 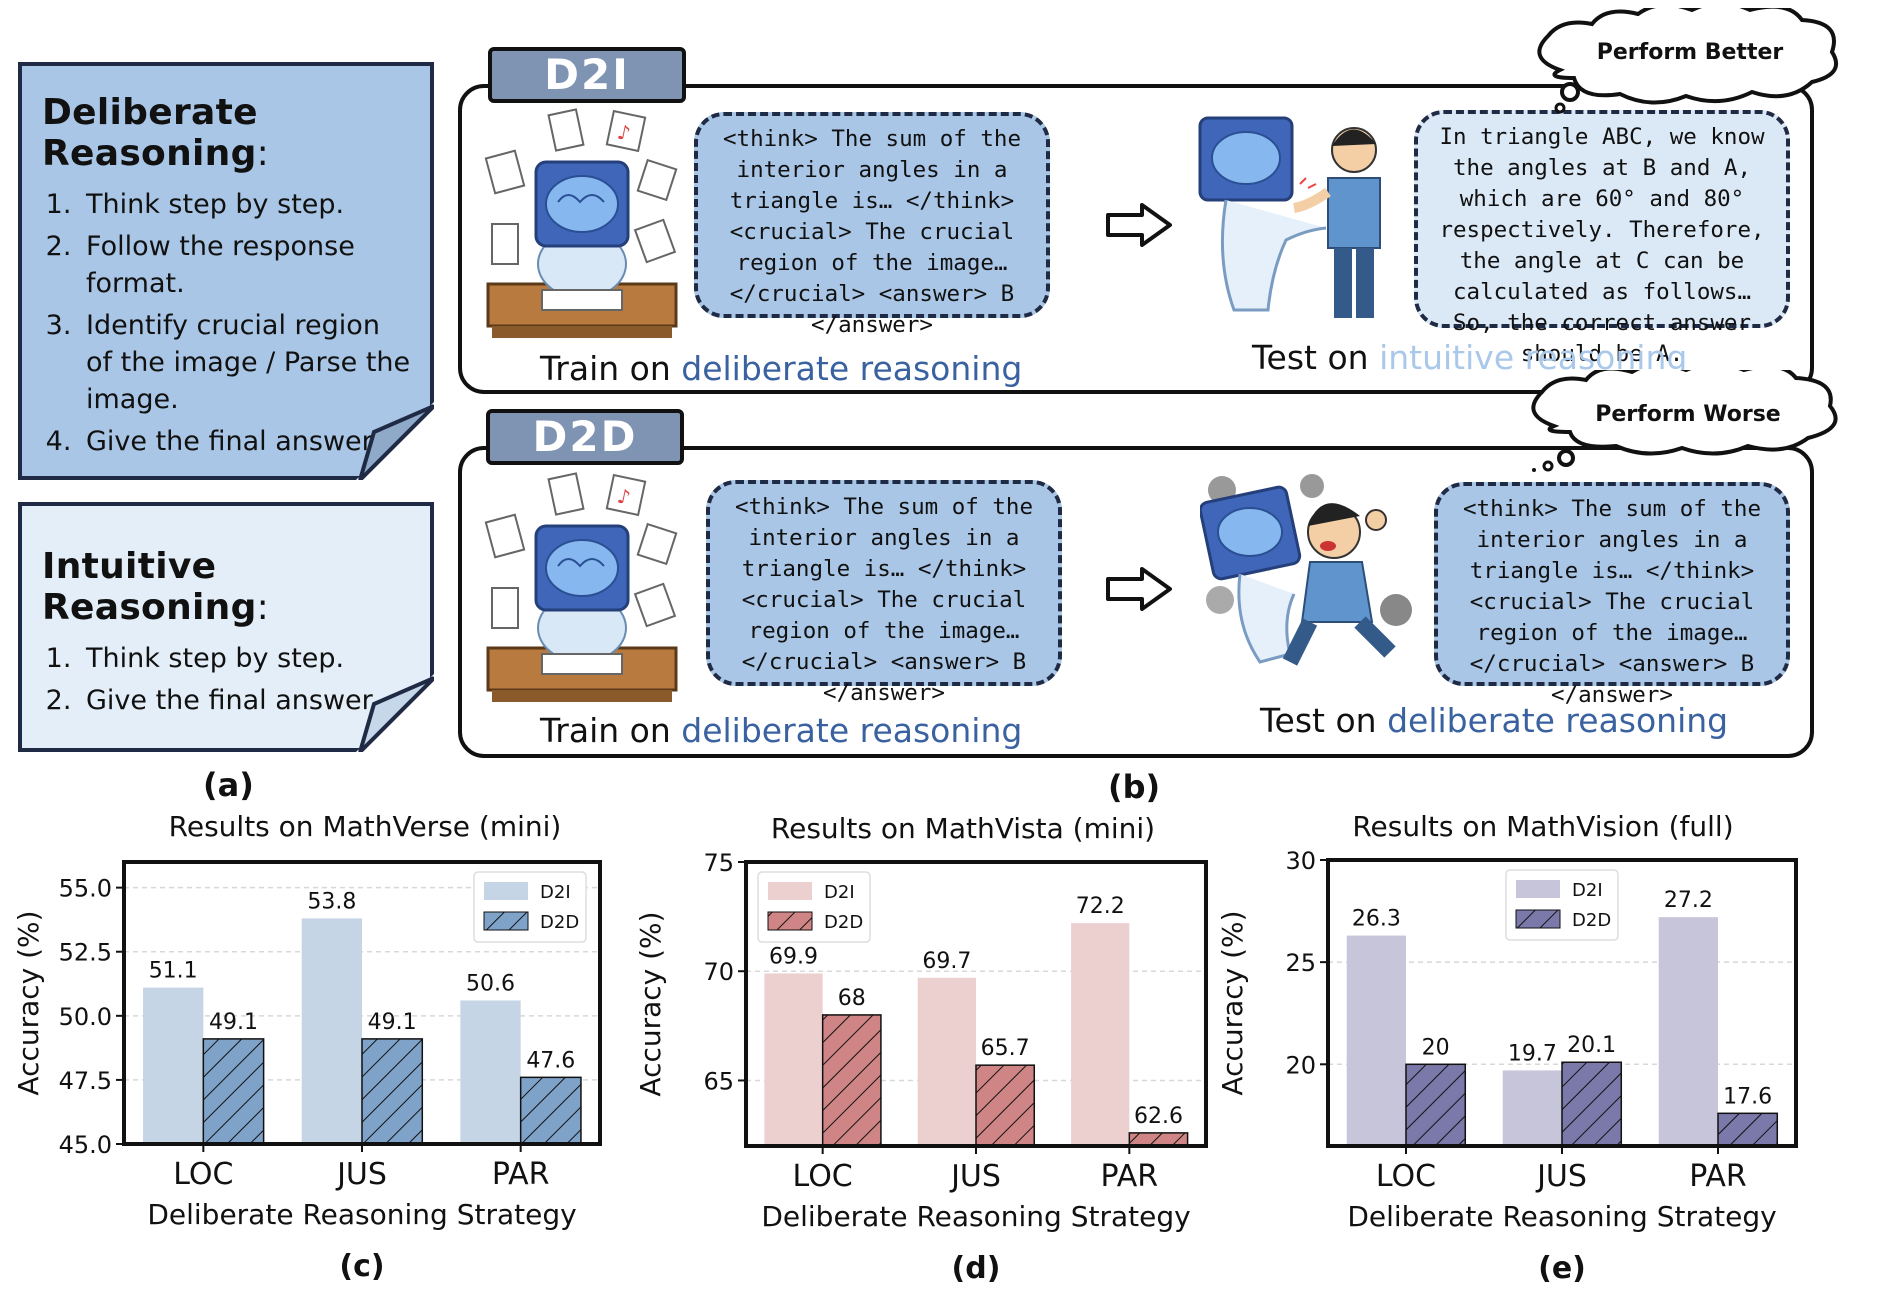 I want to click on y-tick-label: 20, so click(x=1300, y=1065).